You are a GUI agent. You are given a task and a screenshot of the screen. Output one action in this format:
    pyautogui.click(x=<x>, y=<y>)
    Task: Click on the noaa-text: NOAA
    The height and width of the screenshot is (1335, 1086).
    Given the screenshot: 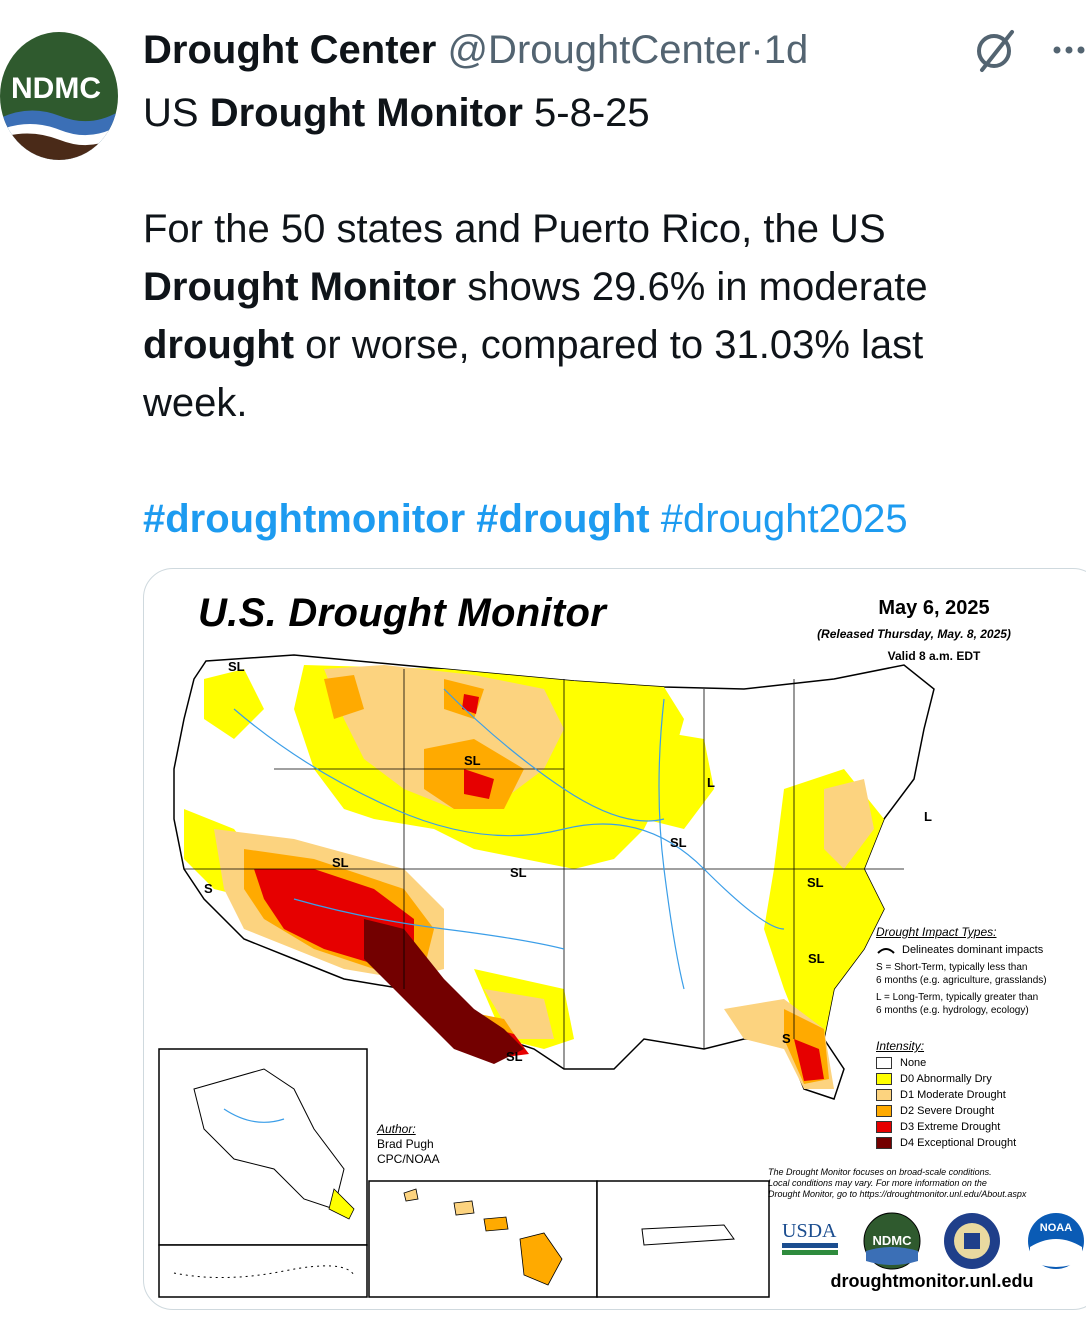 What is the action you would take?
    pyautogui.click(x=1056, y=1228)
    